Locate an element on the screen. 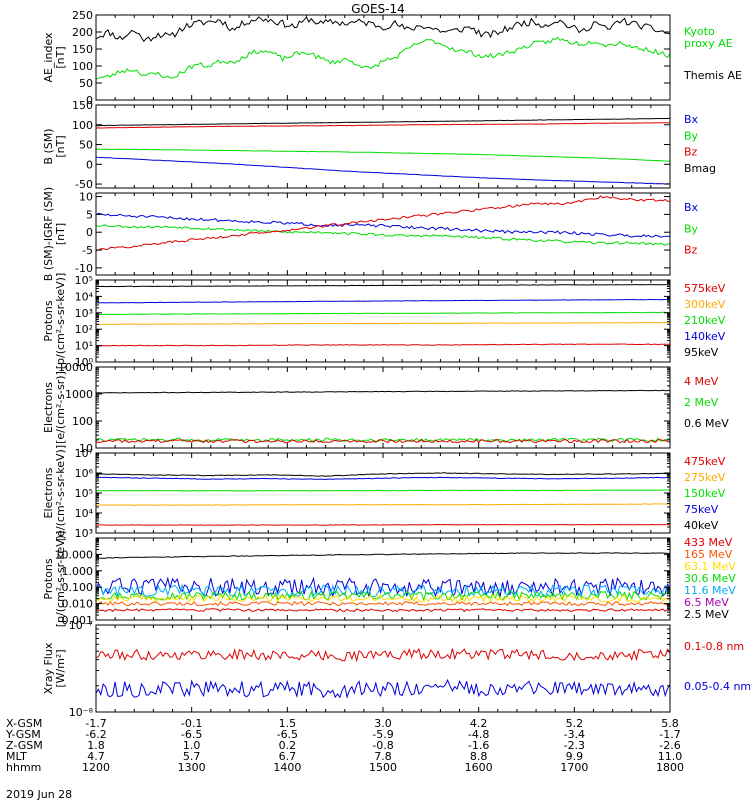  x-axis-value: 1.5 is located at coordinates (288, 723).